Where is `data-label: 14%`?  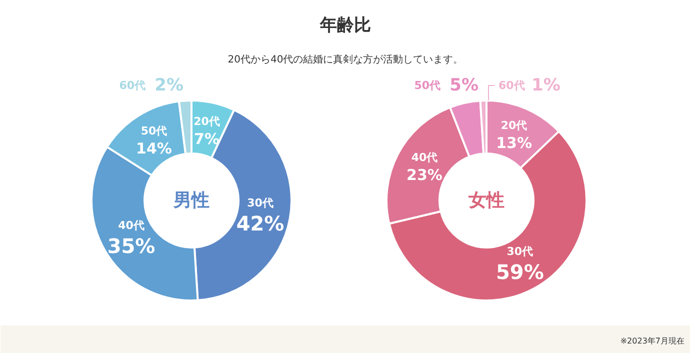 data-label: 14% is located at coordinates (154, 148).